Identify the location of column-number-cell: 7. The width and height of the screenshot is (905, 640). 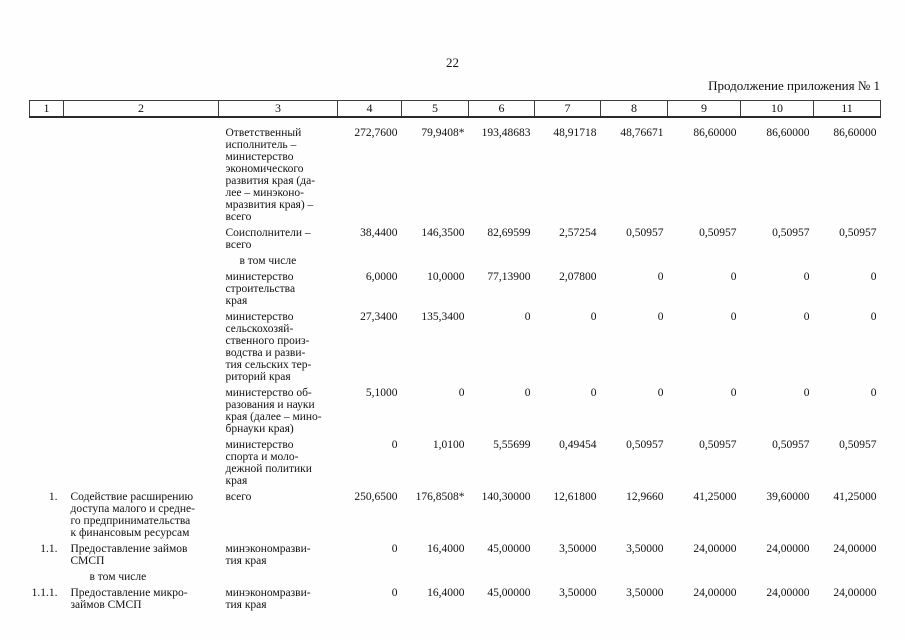
(567, 109).